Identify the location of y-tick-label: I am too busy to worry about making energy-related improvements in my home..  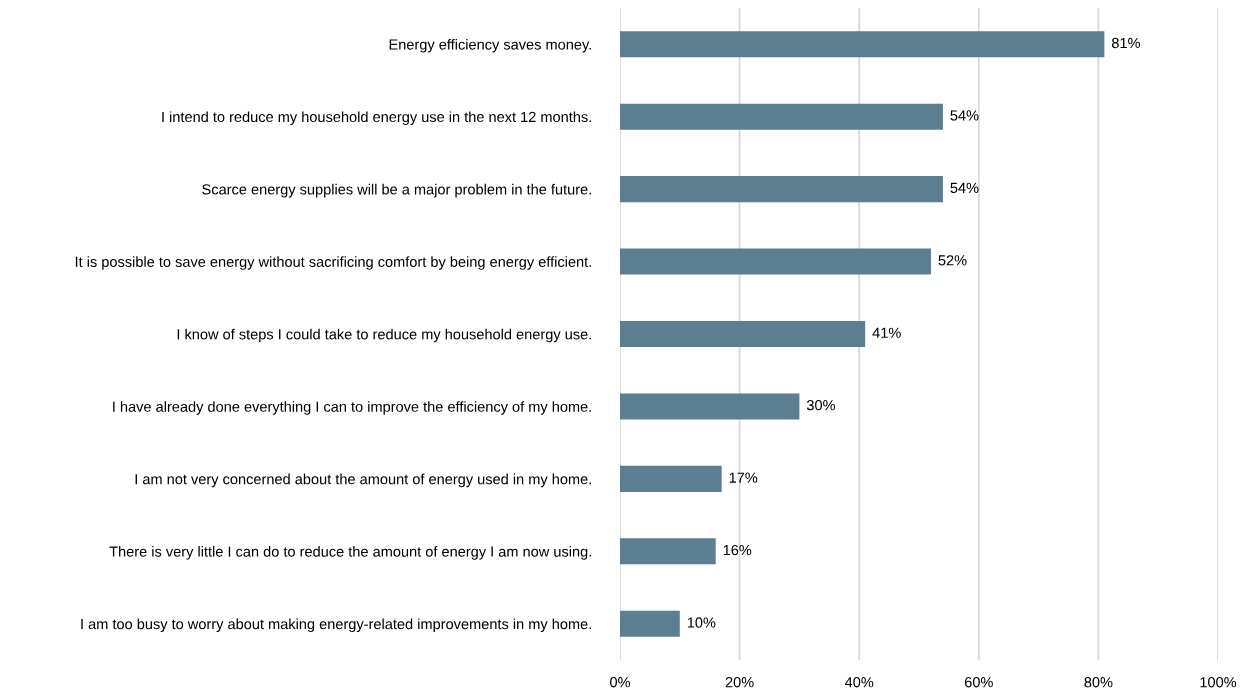
(336, 625).